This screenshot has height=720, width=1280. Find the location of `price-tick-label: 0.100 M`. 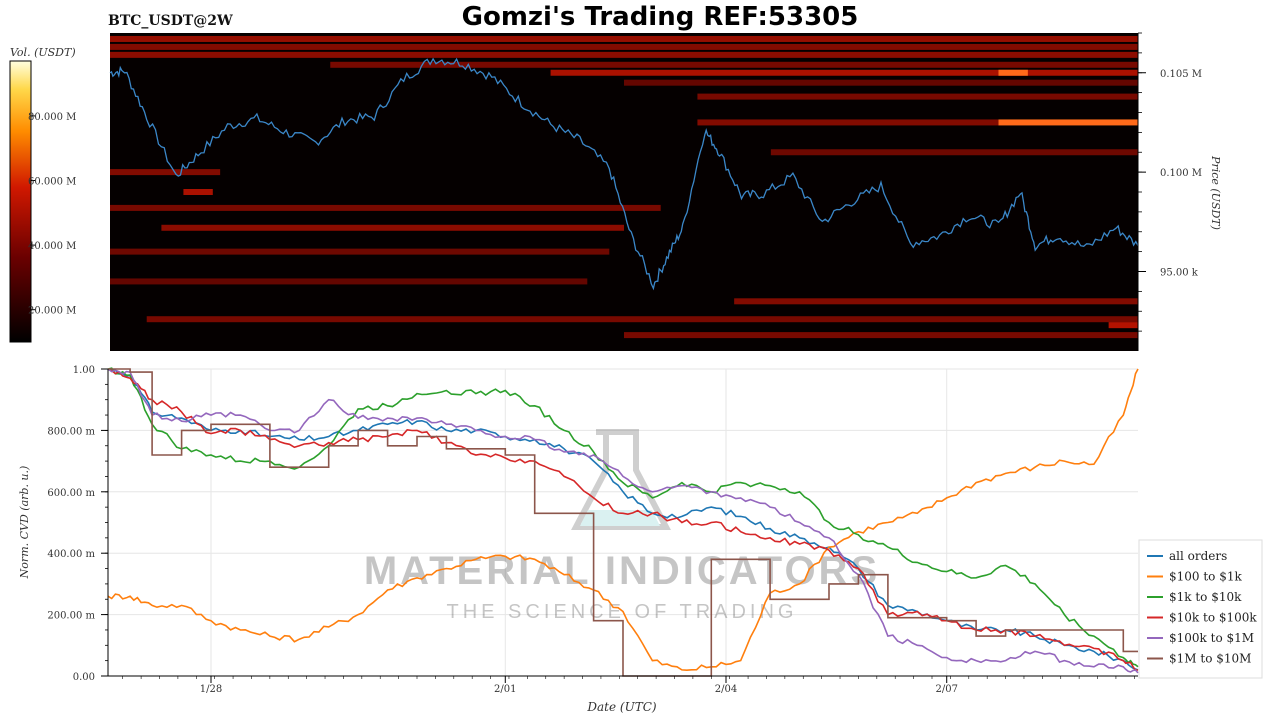

price-tick-label: 0.100 M is located at coordinates (1181, 173).